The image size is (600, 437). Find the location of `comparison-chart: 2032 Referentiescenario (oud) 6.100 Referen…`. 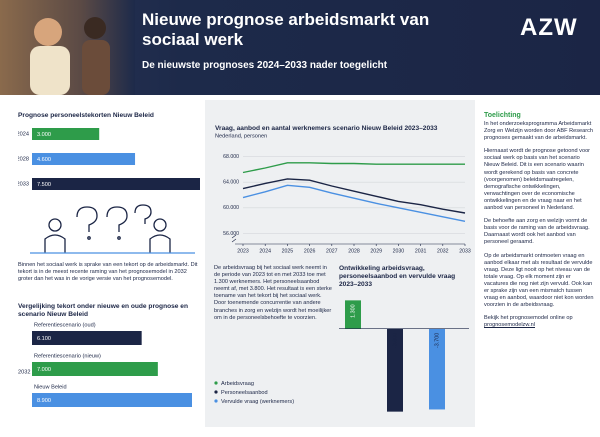

comparison-chart: 2032 Referentiescenario (oud) 6.100 Referen… is located at coordinates (105, 364).